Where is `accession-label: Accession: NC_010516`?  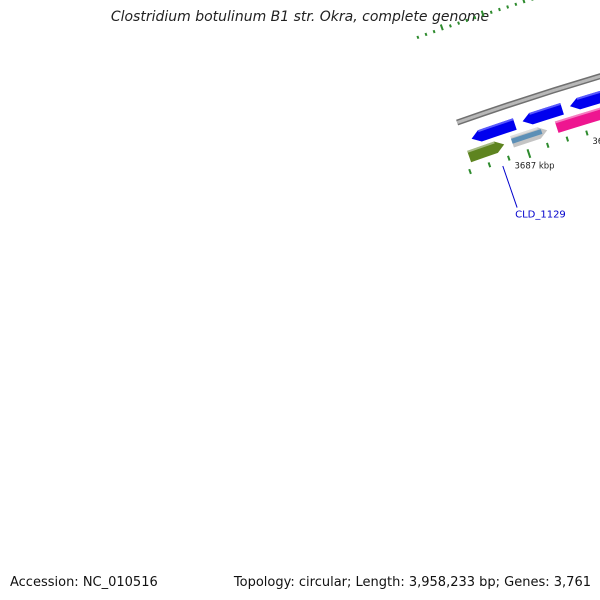
accession-label: Accession: NC_010516 is located at coordinates (84, 582).